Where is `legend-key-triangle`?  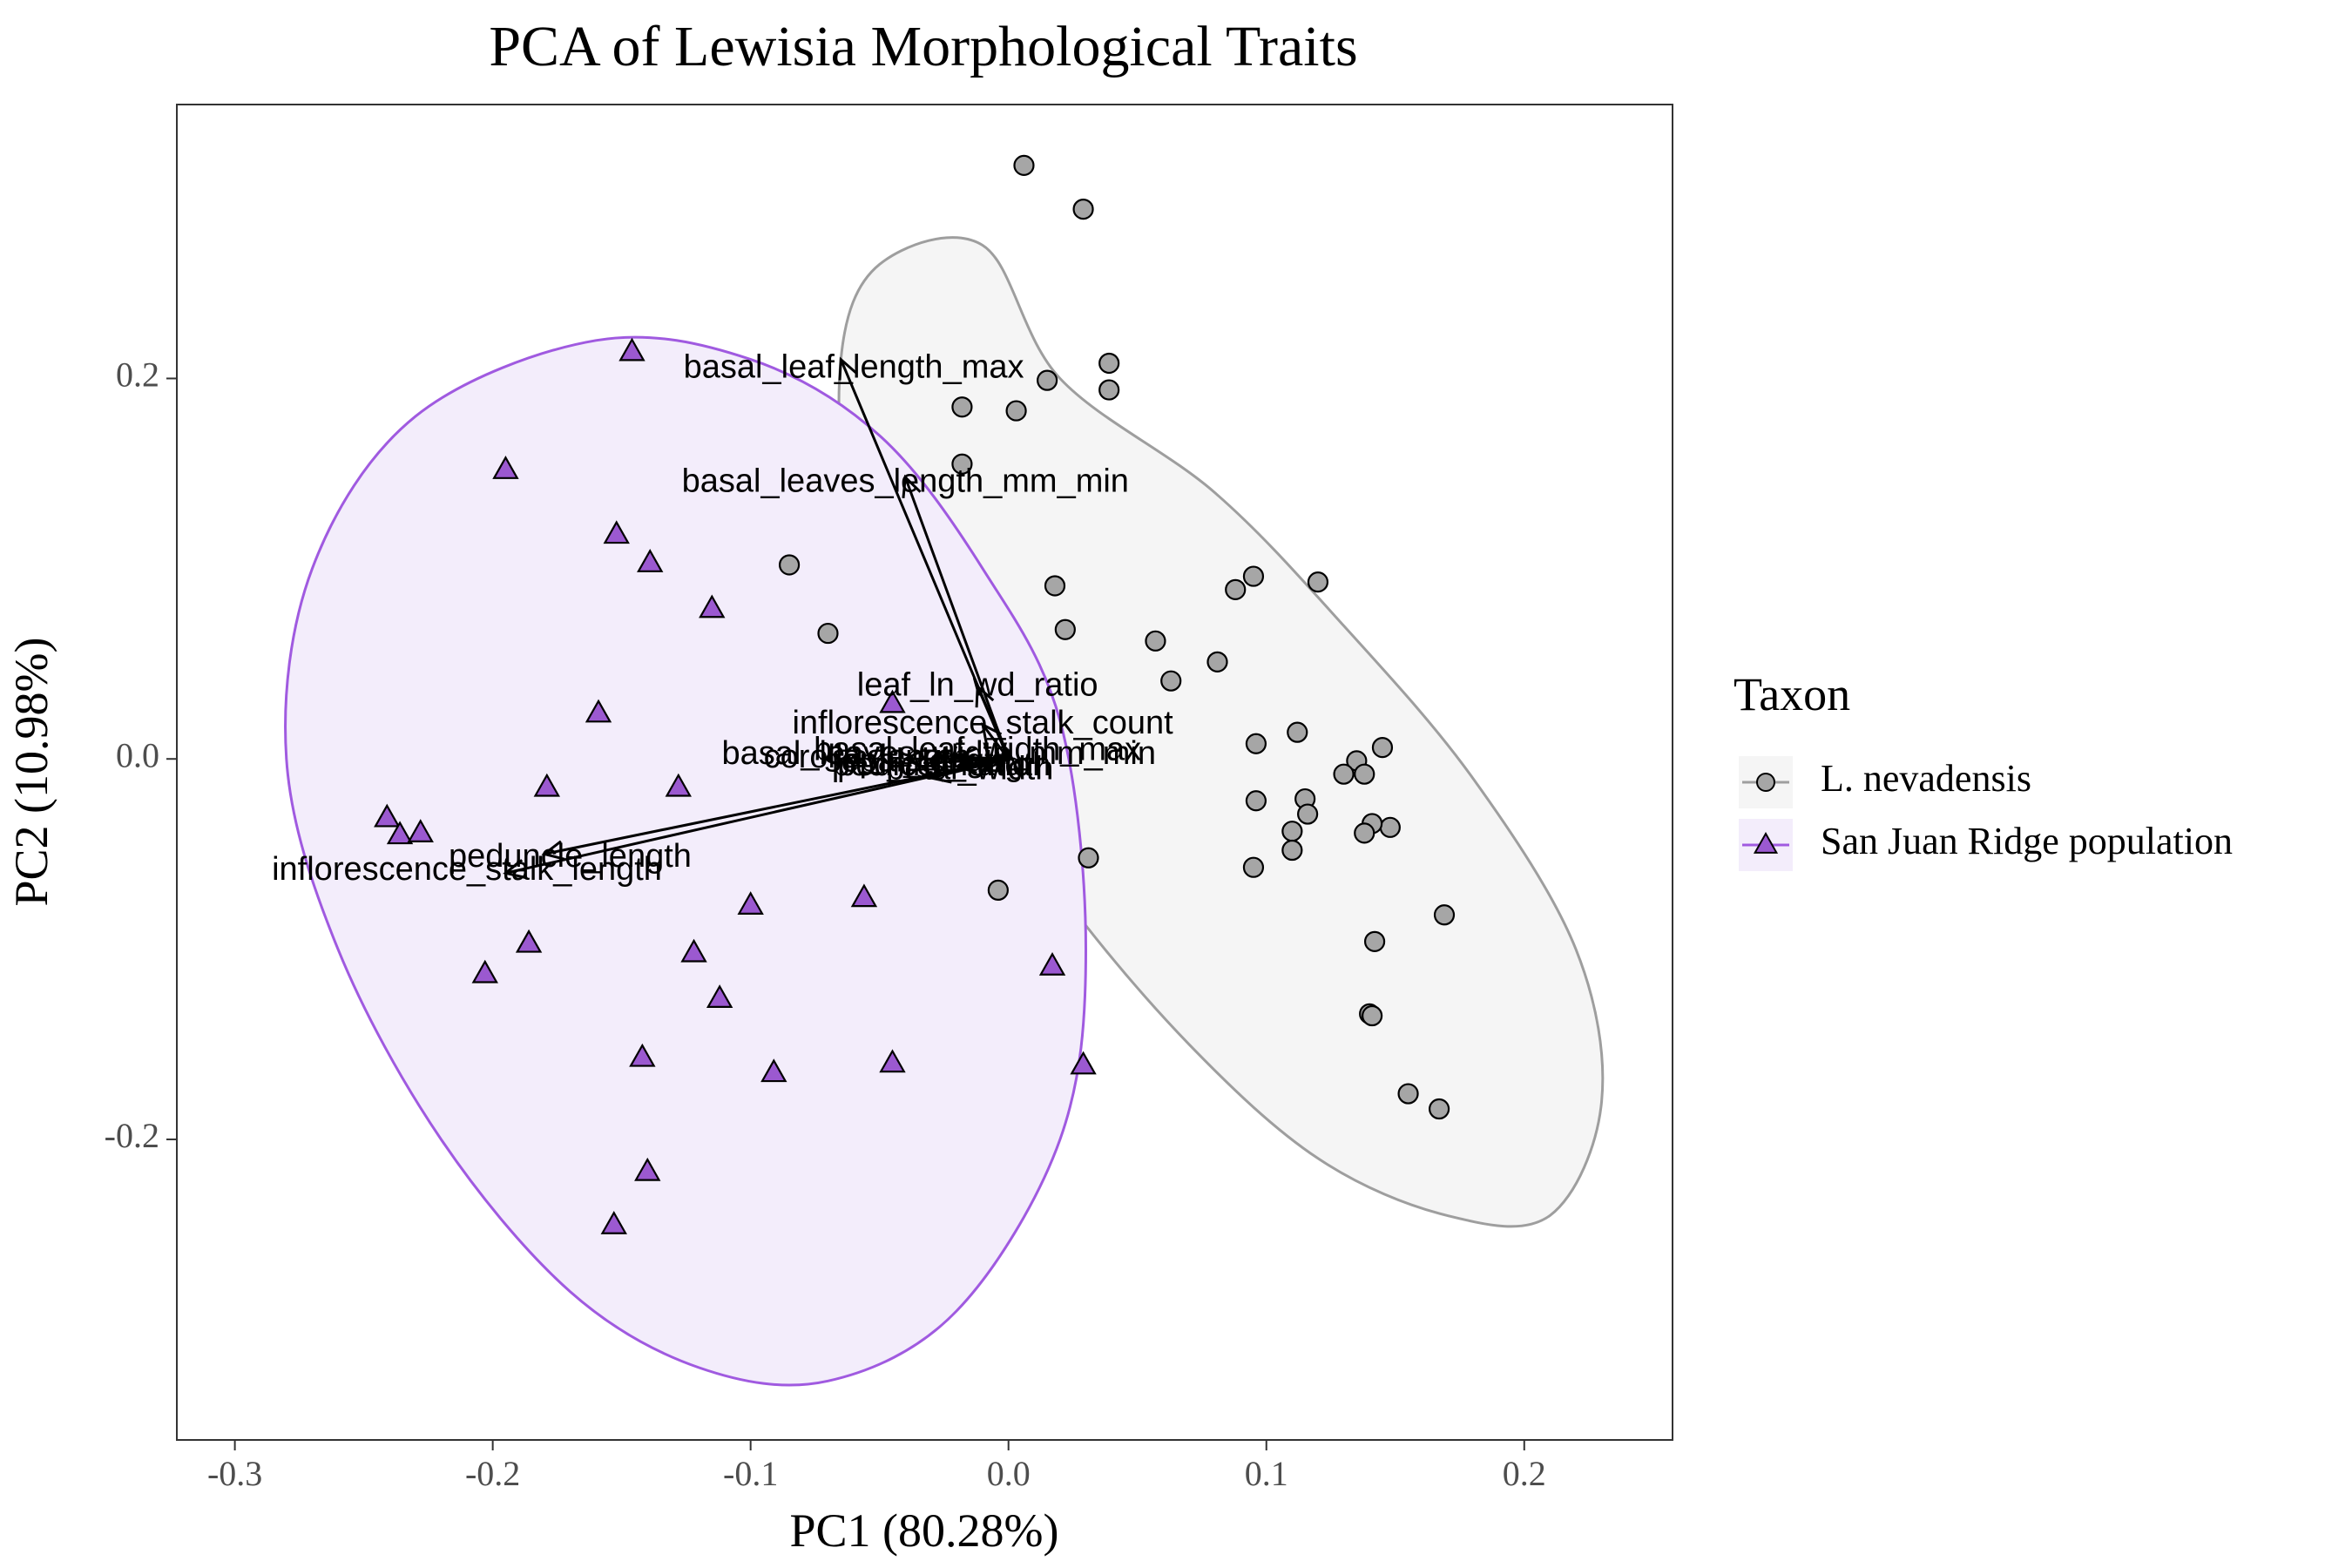 legend-key-triangle is located at coordinates (1766, 842).